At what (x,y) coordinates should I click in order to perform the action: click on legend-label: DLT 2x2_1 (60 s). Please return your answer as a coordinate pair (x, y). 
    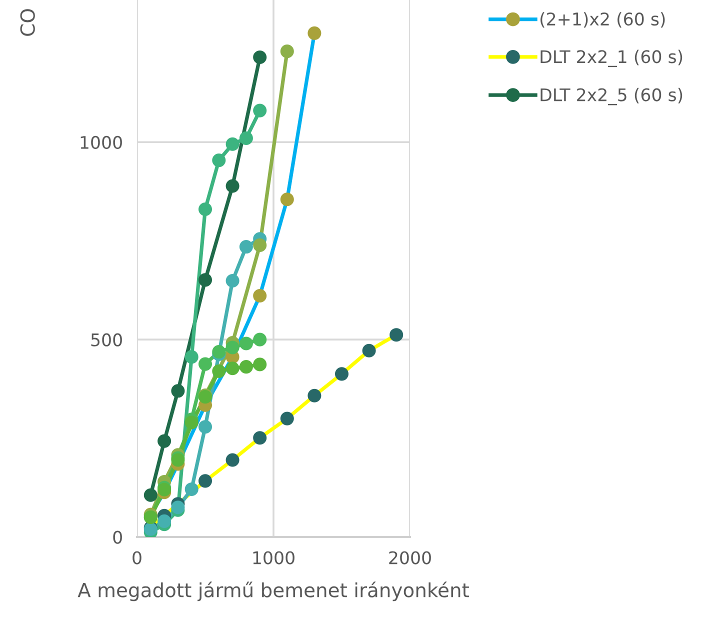
    Looking at the image, I should click on (611, 59).